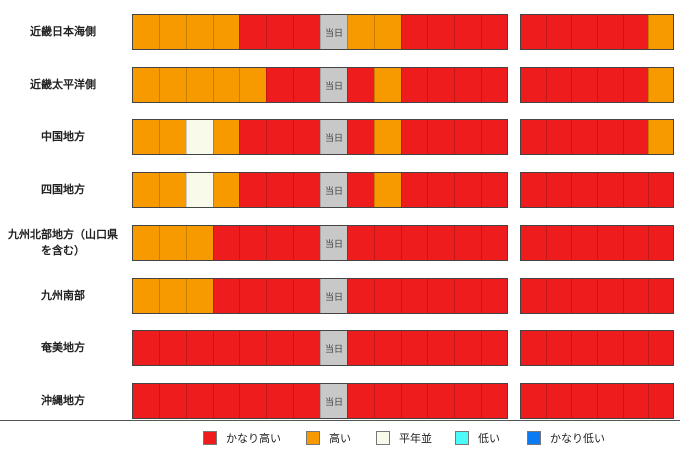  Describe the element at coordinates (63, 242) in the screenshot. I see `region-label: 九州北部地方（山口県を含む）` at that location.